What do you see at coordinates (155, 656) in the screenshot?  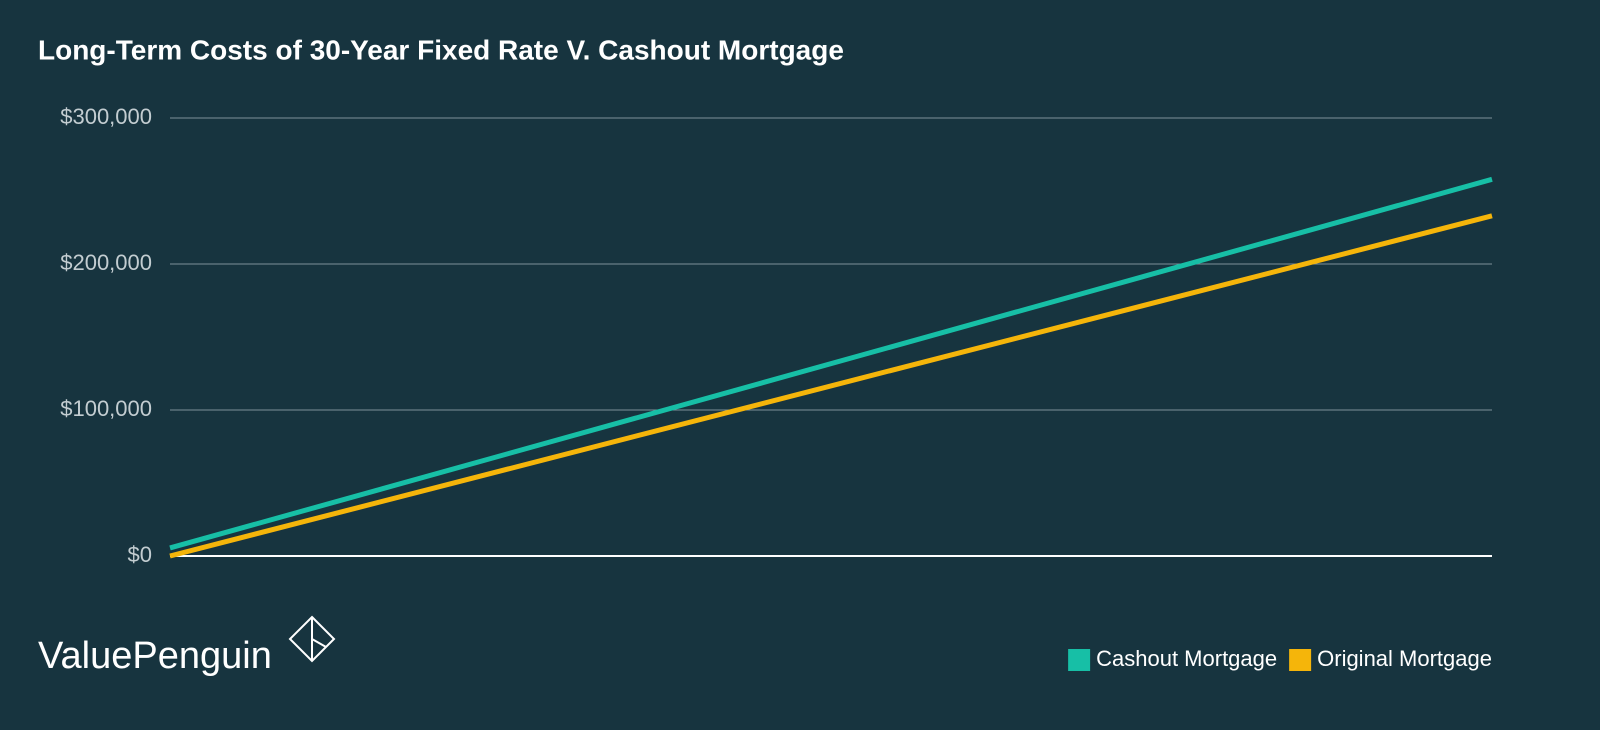 I see `brand: ValuePenguin` at bounding box center [155, 656].